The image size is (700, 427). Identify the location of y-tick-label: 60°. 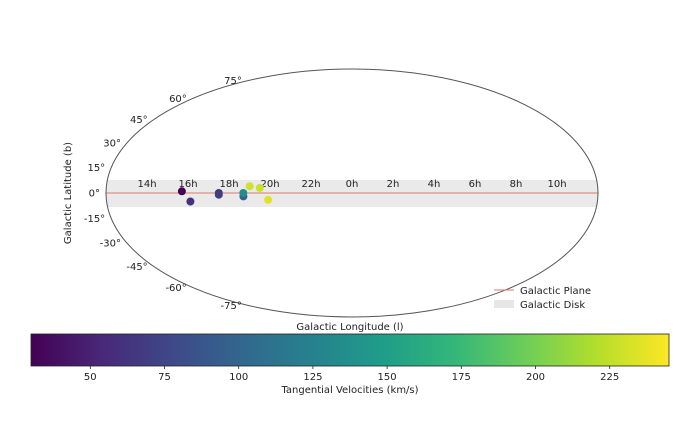
(178, 99).